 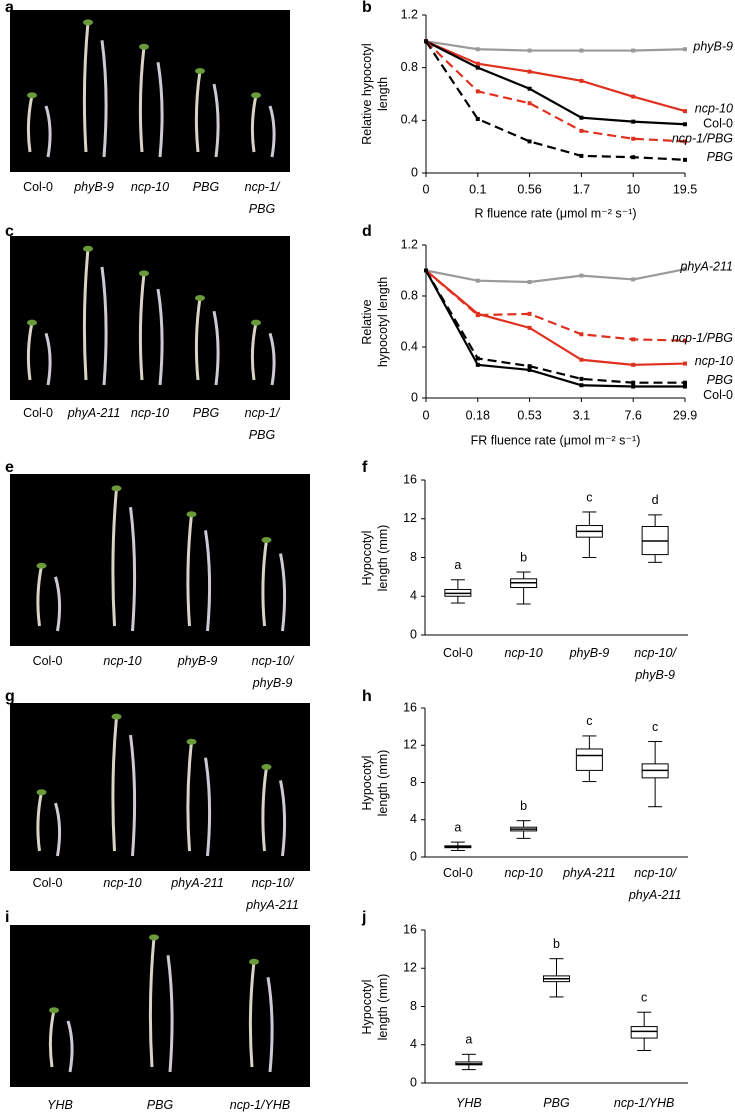 I want to click on x-tick-label: 0, so click(x=426, y=189).